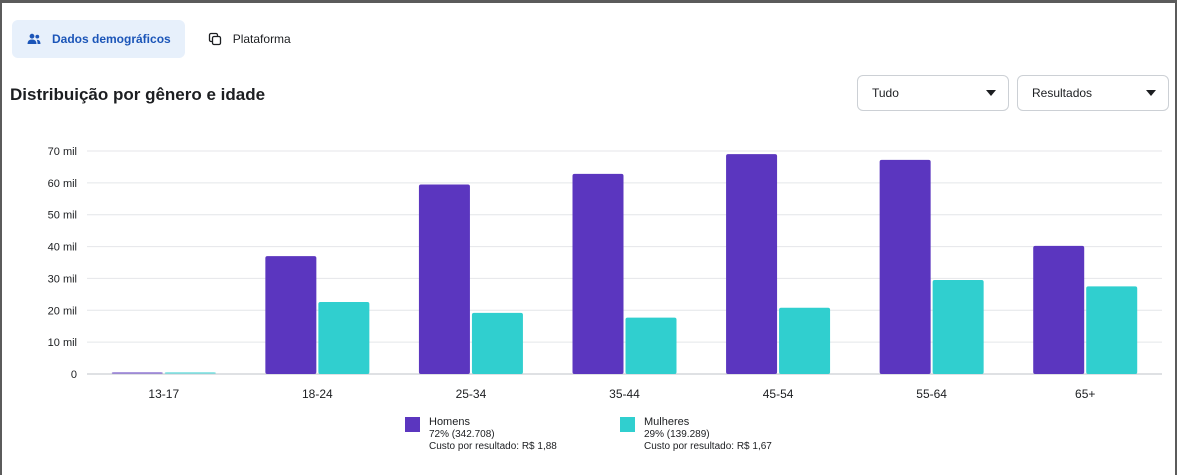  What do you see at coordinates (667, 422) in the screenshot?
I see `legend-name-women: Mulheres` at bounding box center [667, 422].